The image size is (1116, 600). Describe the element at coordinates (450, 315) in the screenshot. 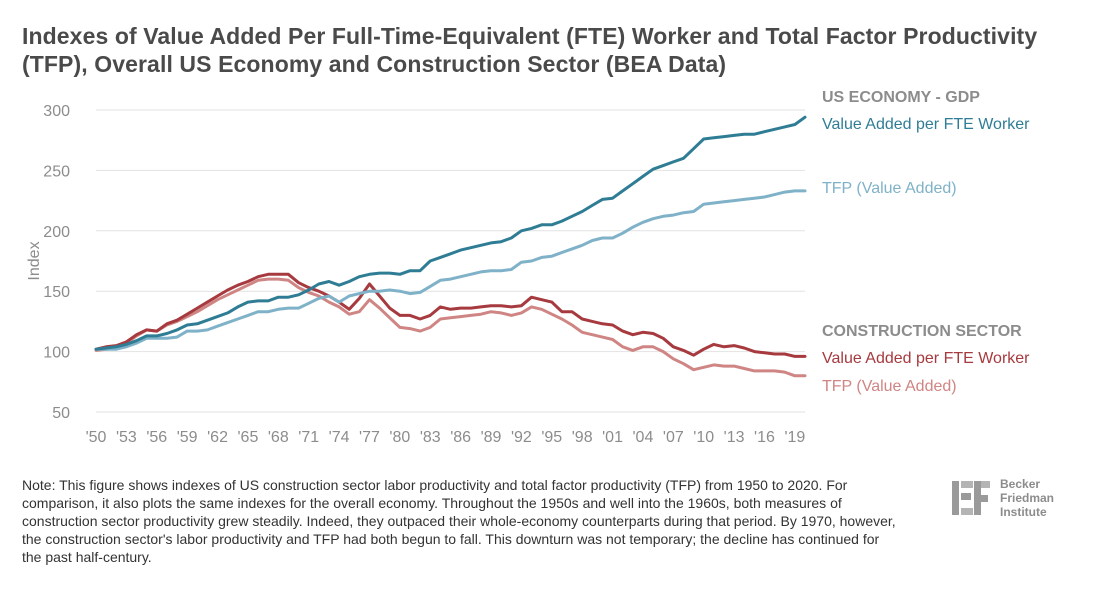

I see `construction-value-added-line` at that location.